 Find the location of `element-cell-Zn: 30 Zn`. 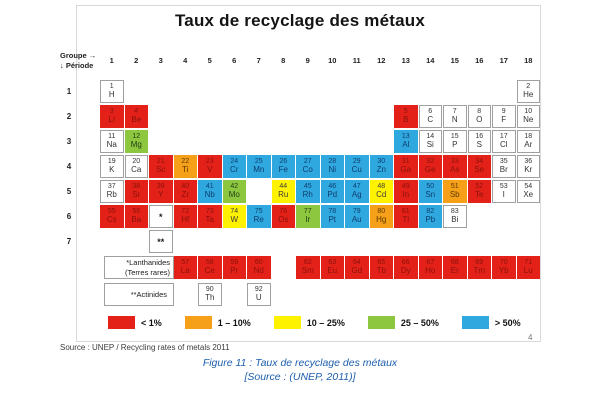

element-cell-Zn: 30 Zn is located at coordinates (381, 166).